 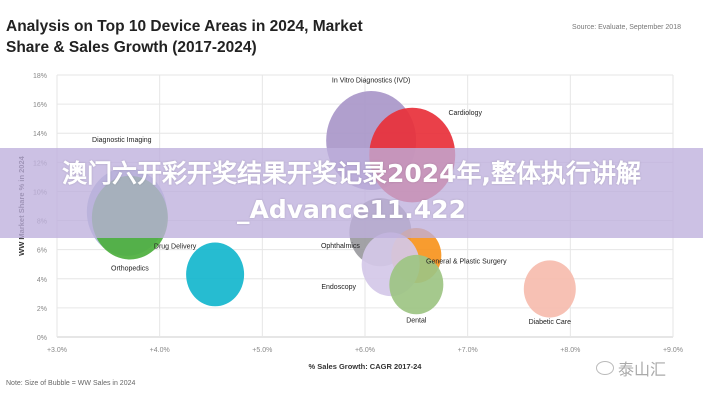 What do you see at coordinates (215, 274) in the screenshot?
I see `bubble-drug-delivery` at bounding box center [215, 274].